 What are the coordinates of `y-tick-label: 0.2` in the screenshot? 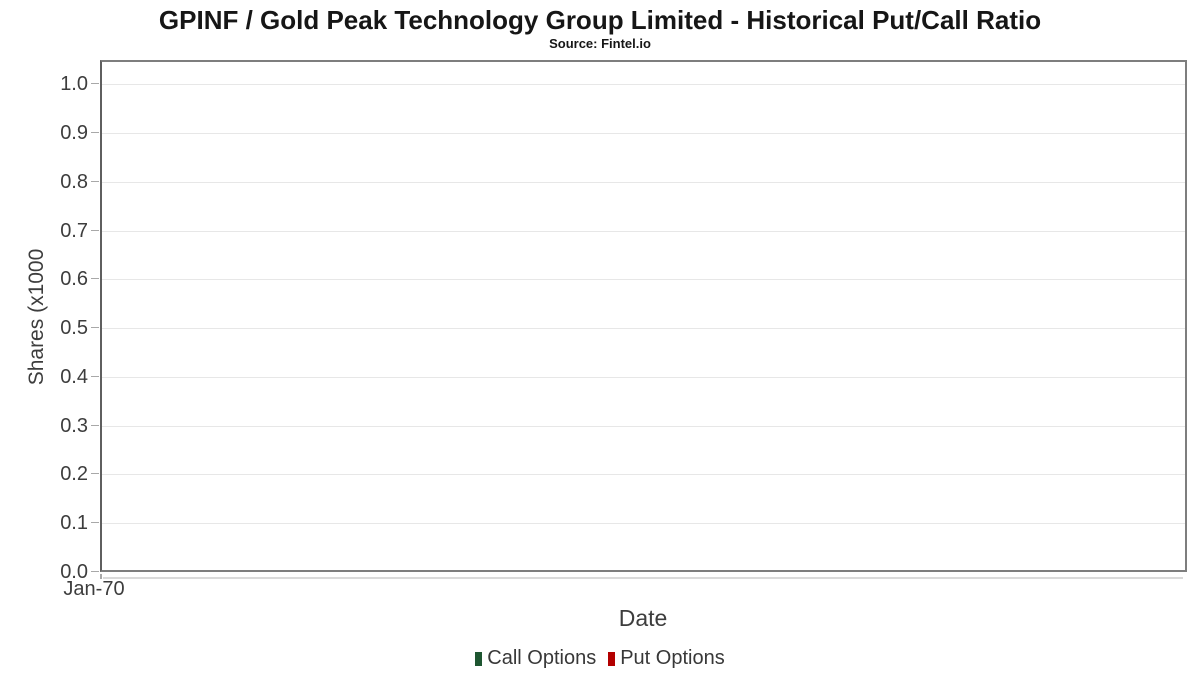 It's located at (74, 474).